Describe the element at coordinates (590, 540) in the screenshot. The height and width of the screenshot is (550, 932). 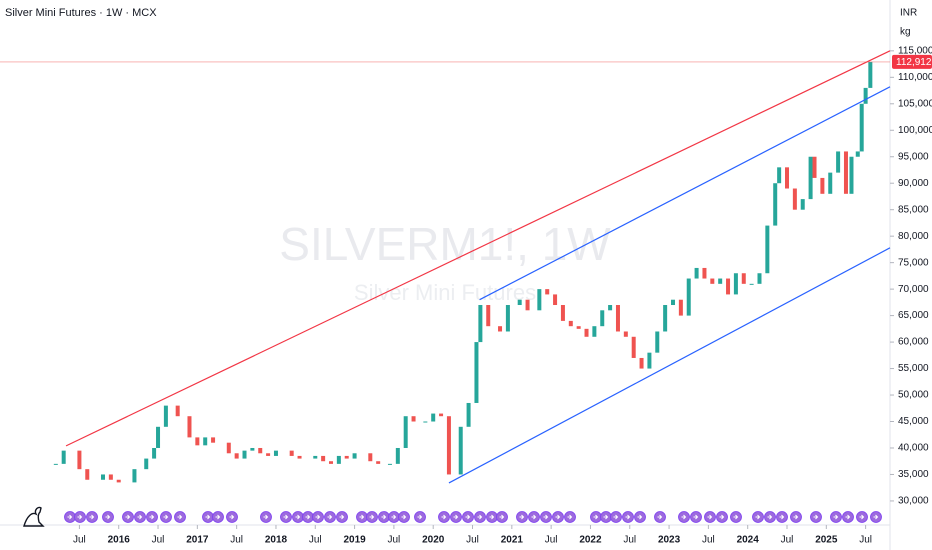
I see `x-tick-label: 2022` at that location.